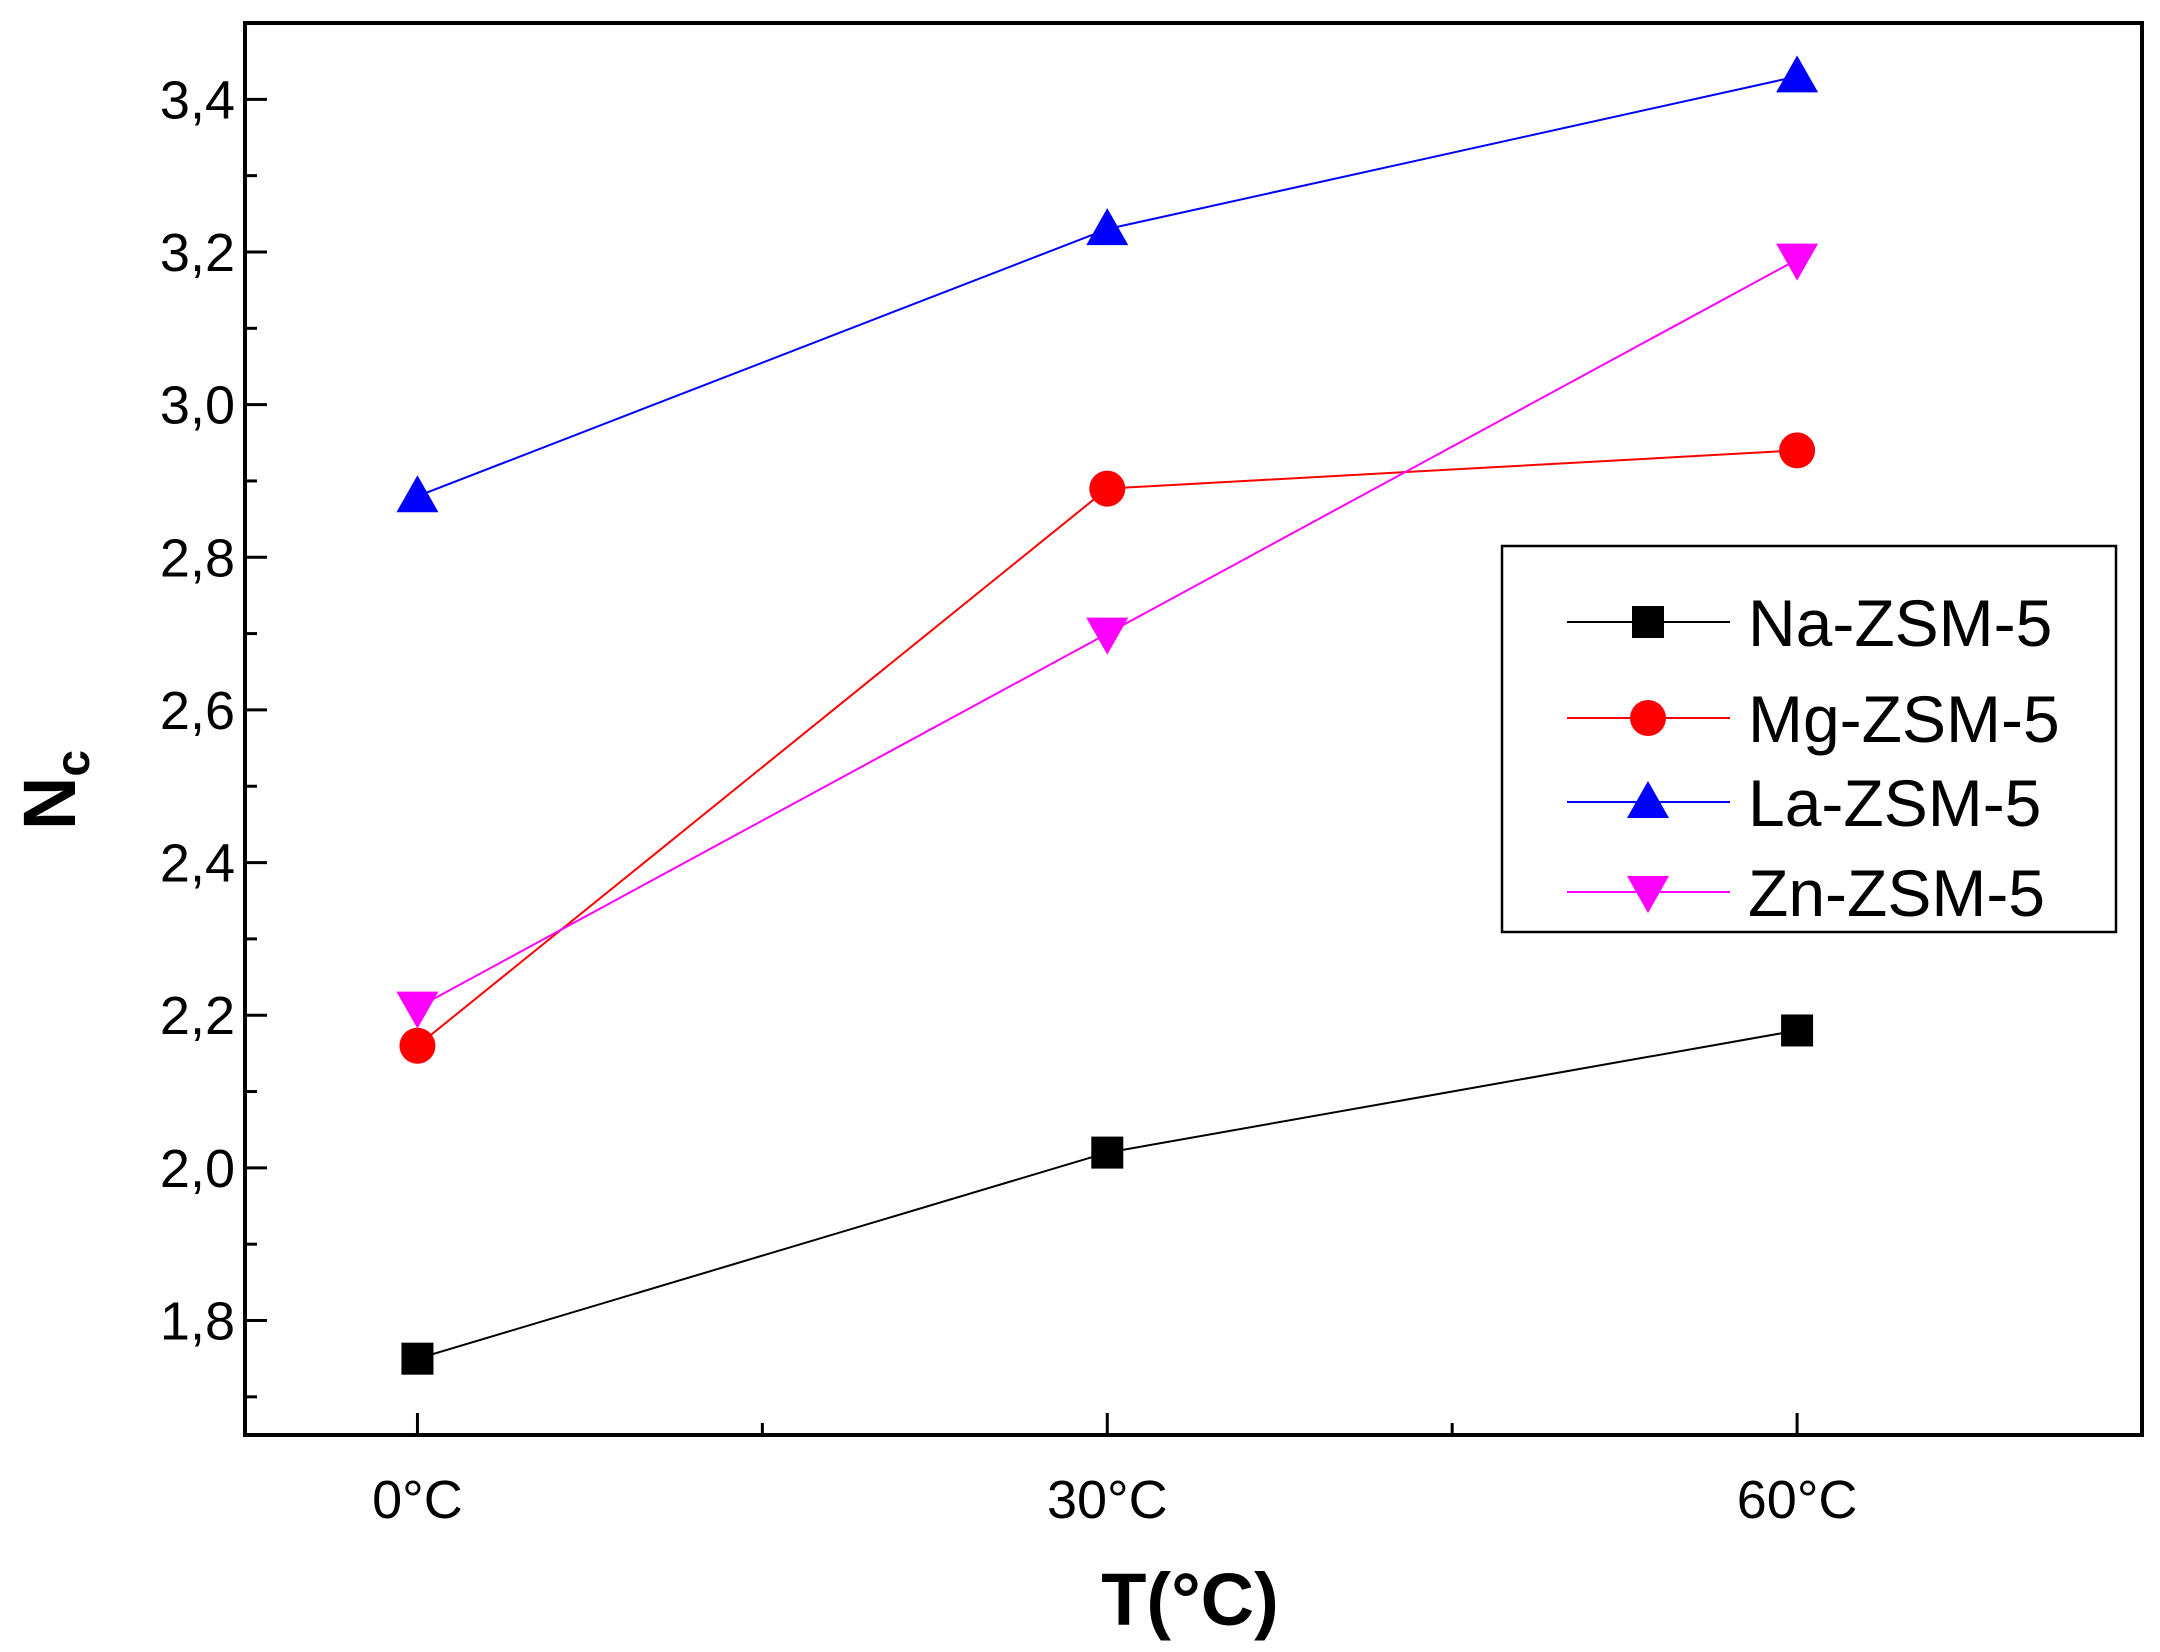  Describe the element at coordinates (1900, 623) in the screenshot. I see `legend-label-na-zsm-5: Na-ZSM-5` at that location.